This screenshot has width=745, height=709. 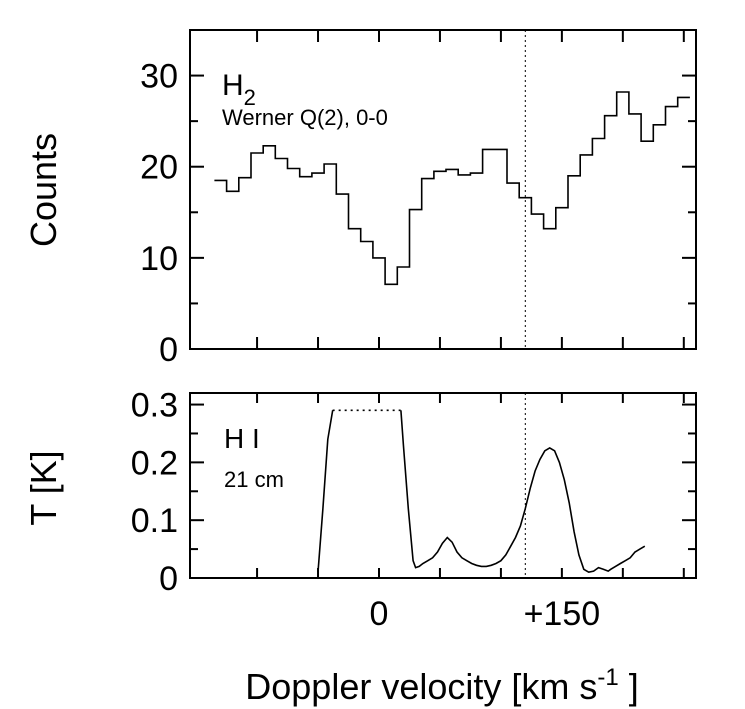 I want to click on h2-y-axis-label: Counts, so click(x=43, y=190).